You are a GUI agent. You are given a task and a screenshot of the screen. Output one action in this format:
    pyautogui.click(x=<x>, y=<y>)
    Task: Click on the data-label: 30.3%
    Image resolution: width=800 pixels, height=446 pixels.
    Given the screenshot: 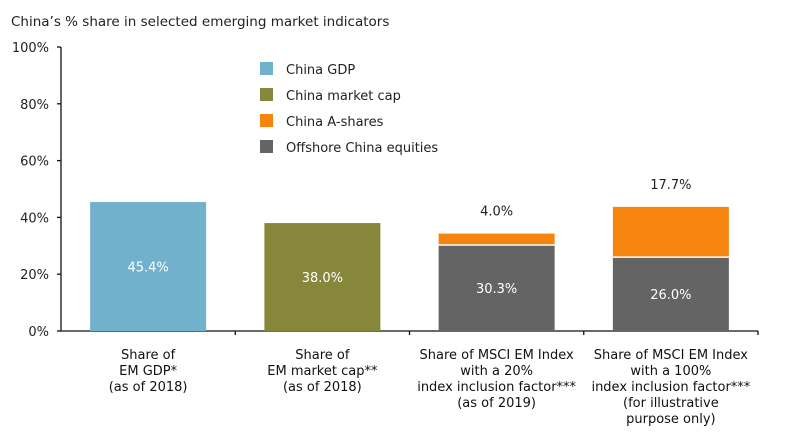 What is the action you would take?
    pyautogui.click(x=496, y=289)
    